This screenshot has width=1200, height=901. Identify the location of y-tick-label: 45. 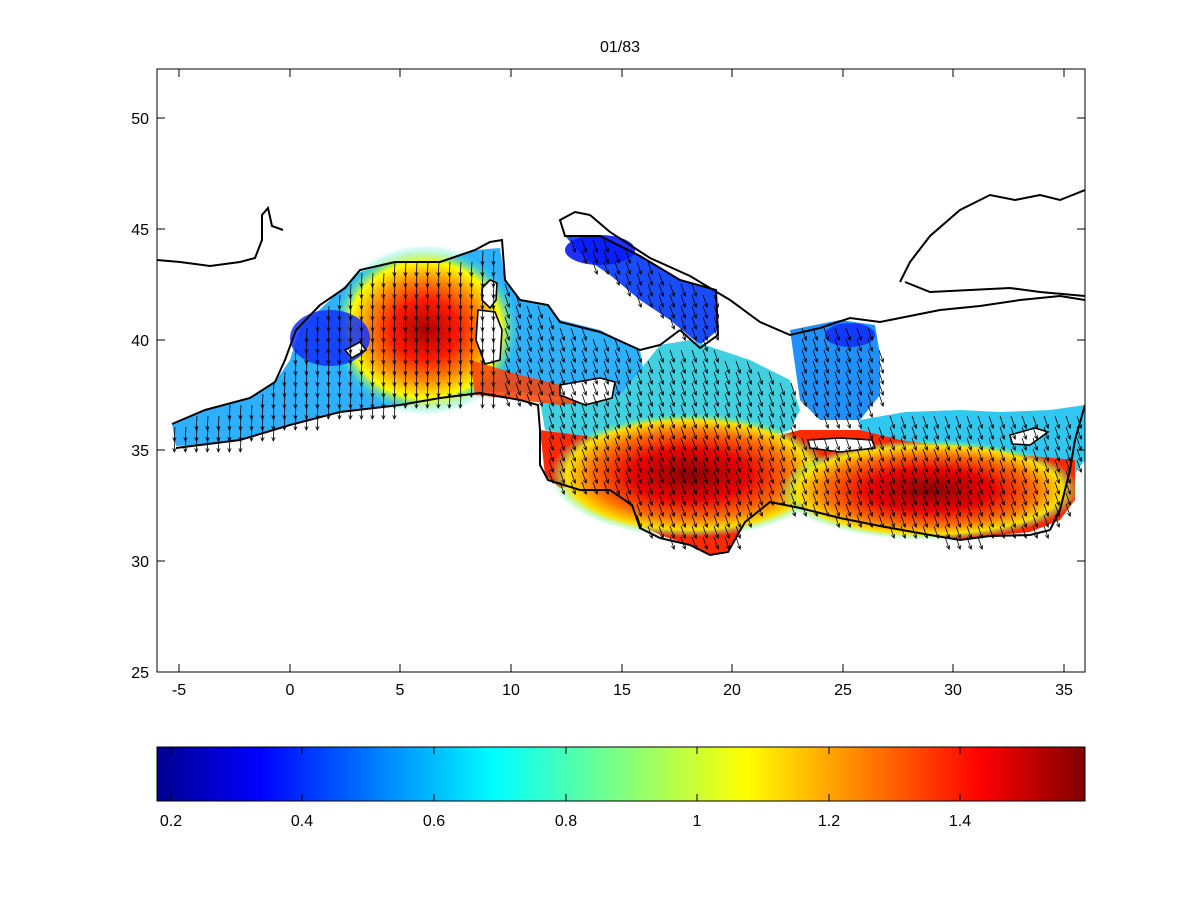
(140, 230).